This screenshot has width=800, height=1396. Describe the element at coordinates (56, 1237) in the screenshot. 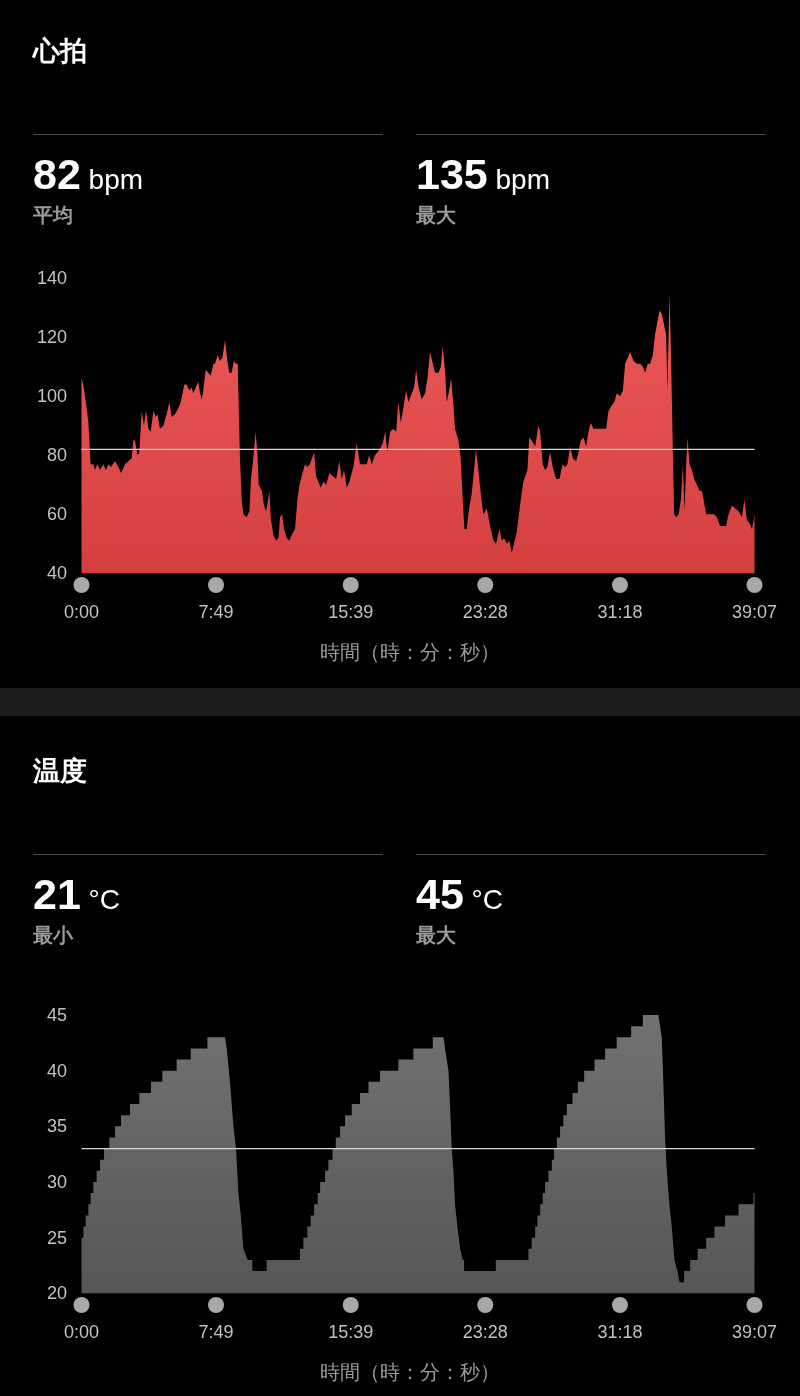

I see `ytick-label: 25` at that location.